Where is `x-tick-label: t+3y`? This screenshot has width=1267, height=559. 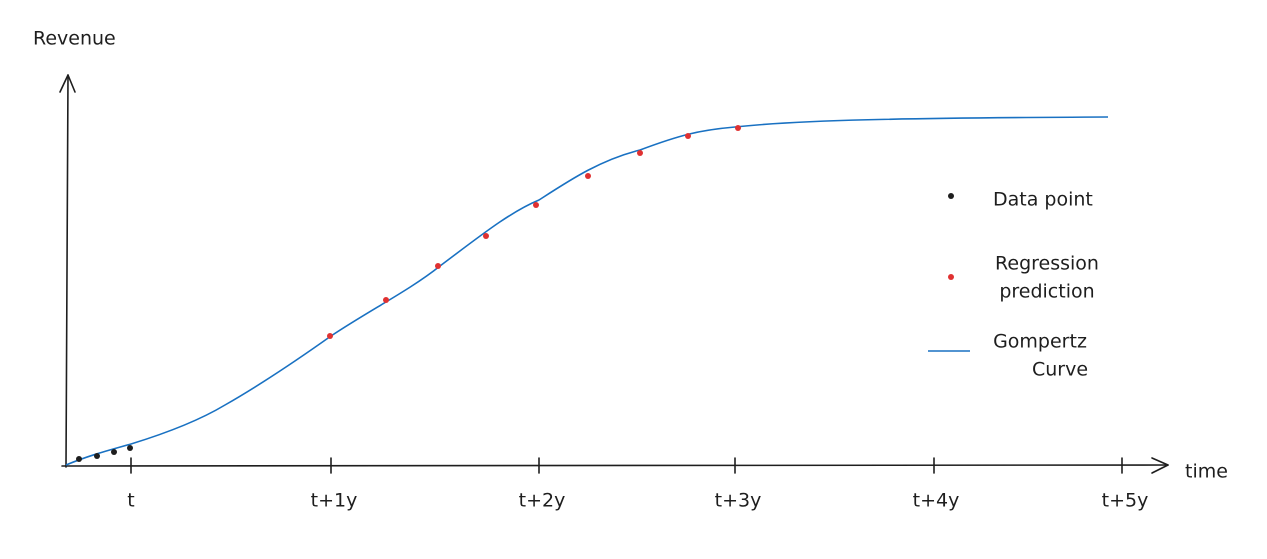 x-tick-label: t+3y is located at coordinates (738, 501).